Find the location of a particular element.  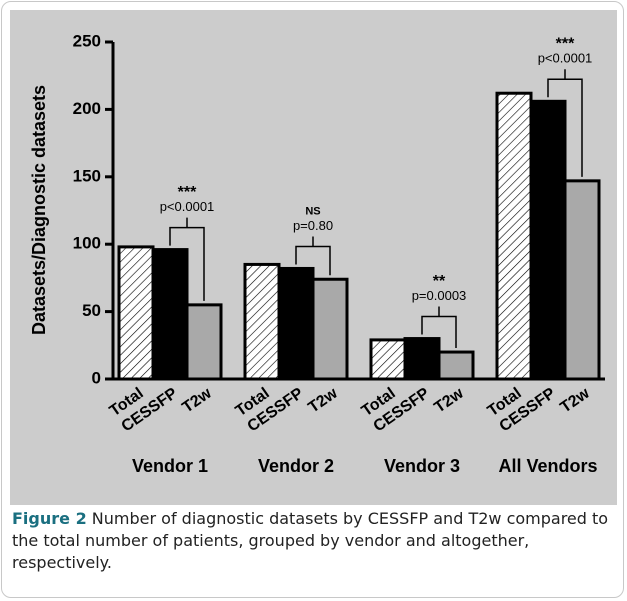

significance-label: NS is located at coordinates (312, 211).